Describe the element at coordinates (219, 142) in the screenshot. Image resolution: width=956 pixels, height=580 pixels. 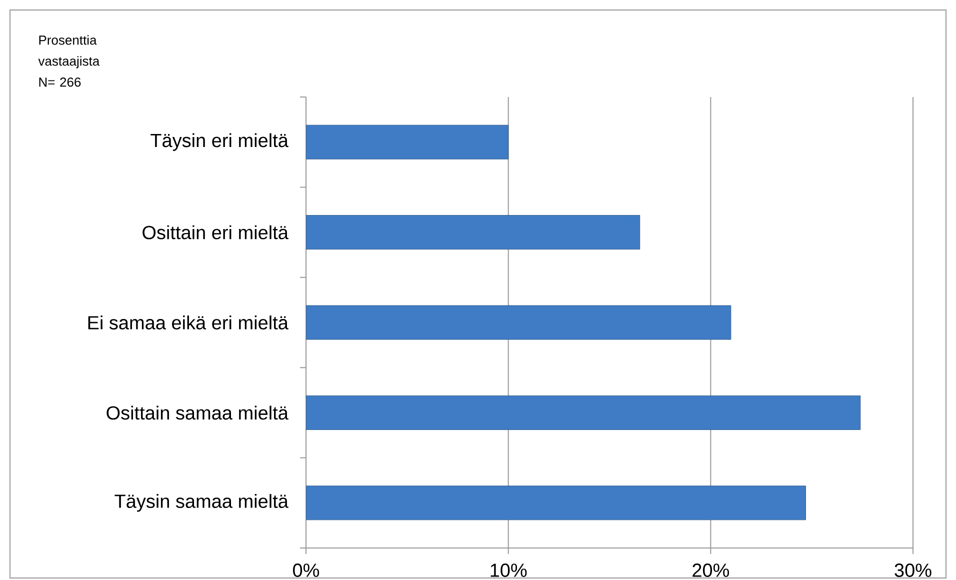
I see `y-tick-label: Täysin eri mieltä` at that location.